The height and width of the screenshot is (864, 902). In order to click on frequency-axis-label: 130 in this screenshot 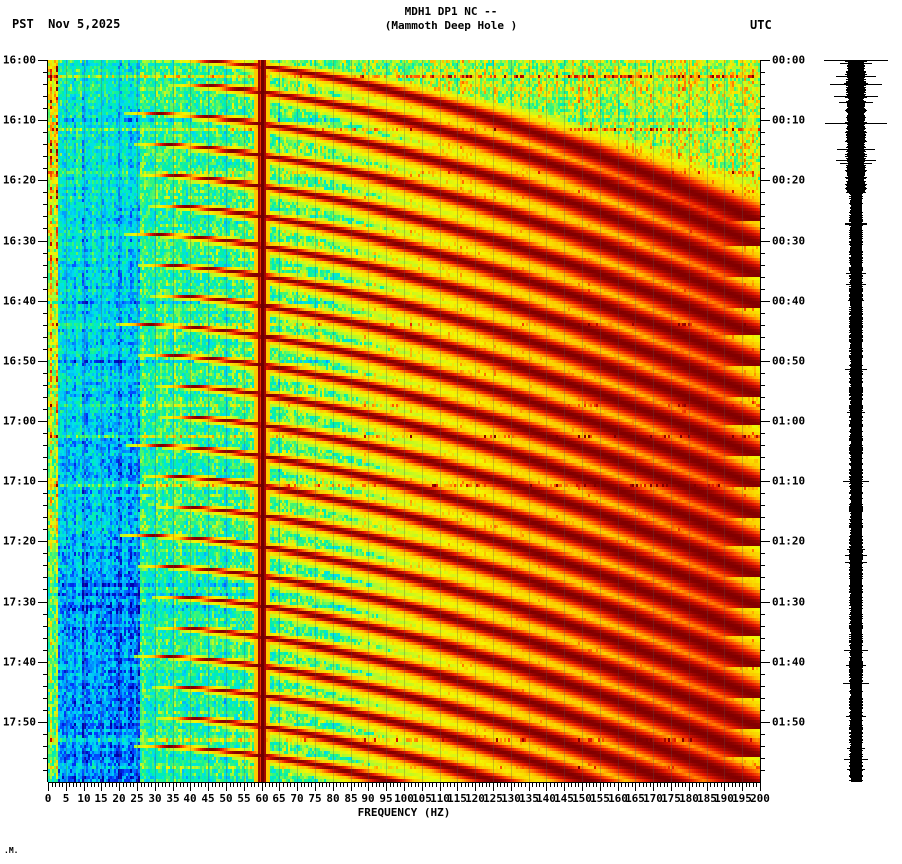, I will do `click(511, 798)`.